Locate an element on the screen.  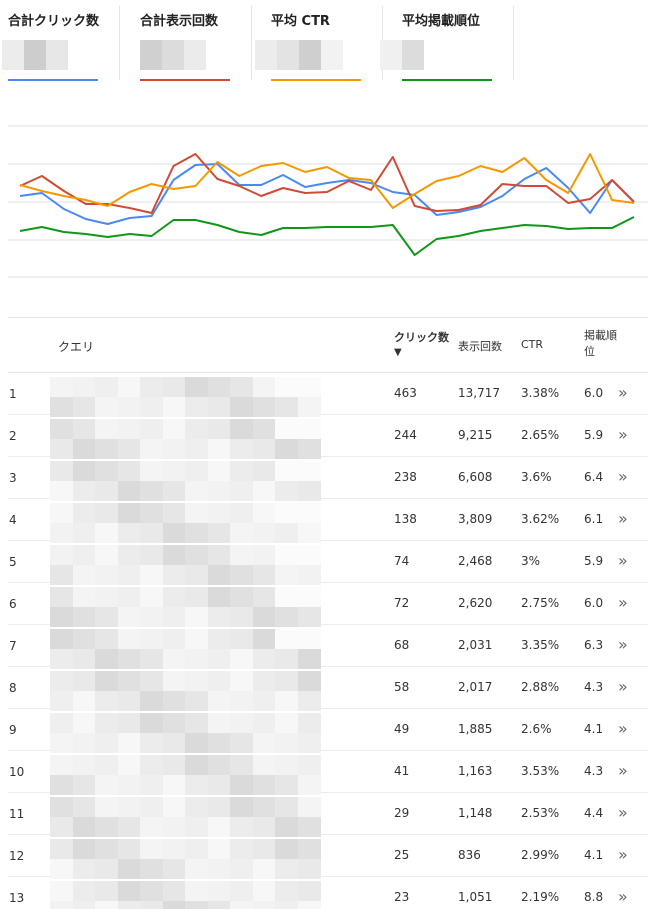
row-ctr: 3.35% is located at coordinates (540, 645).